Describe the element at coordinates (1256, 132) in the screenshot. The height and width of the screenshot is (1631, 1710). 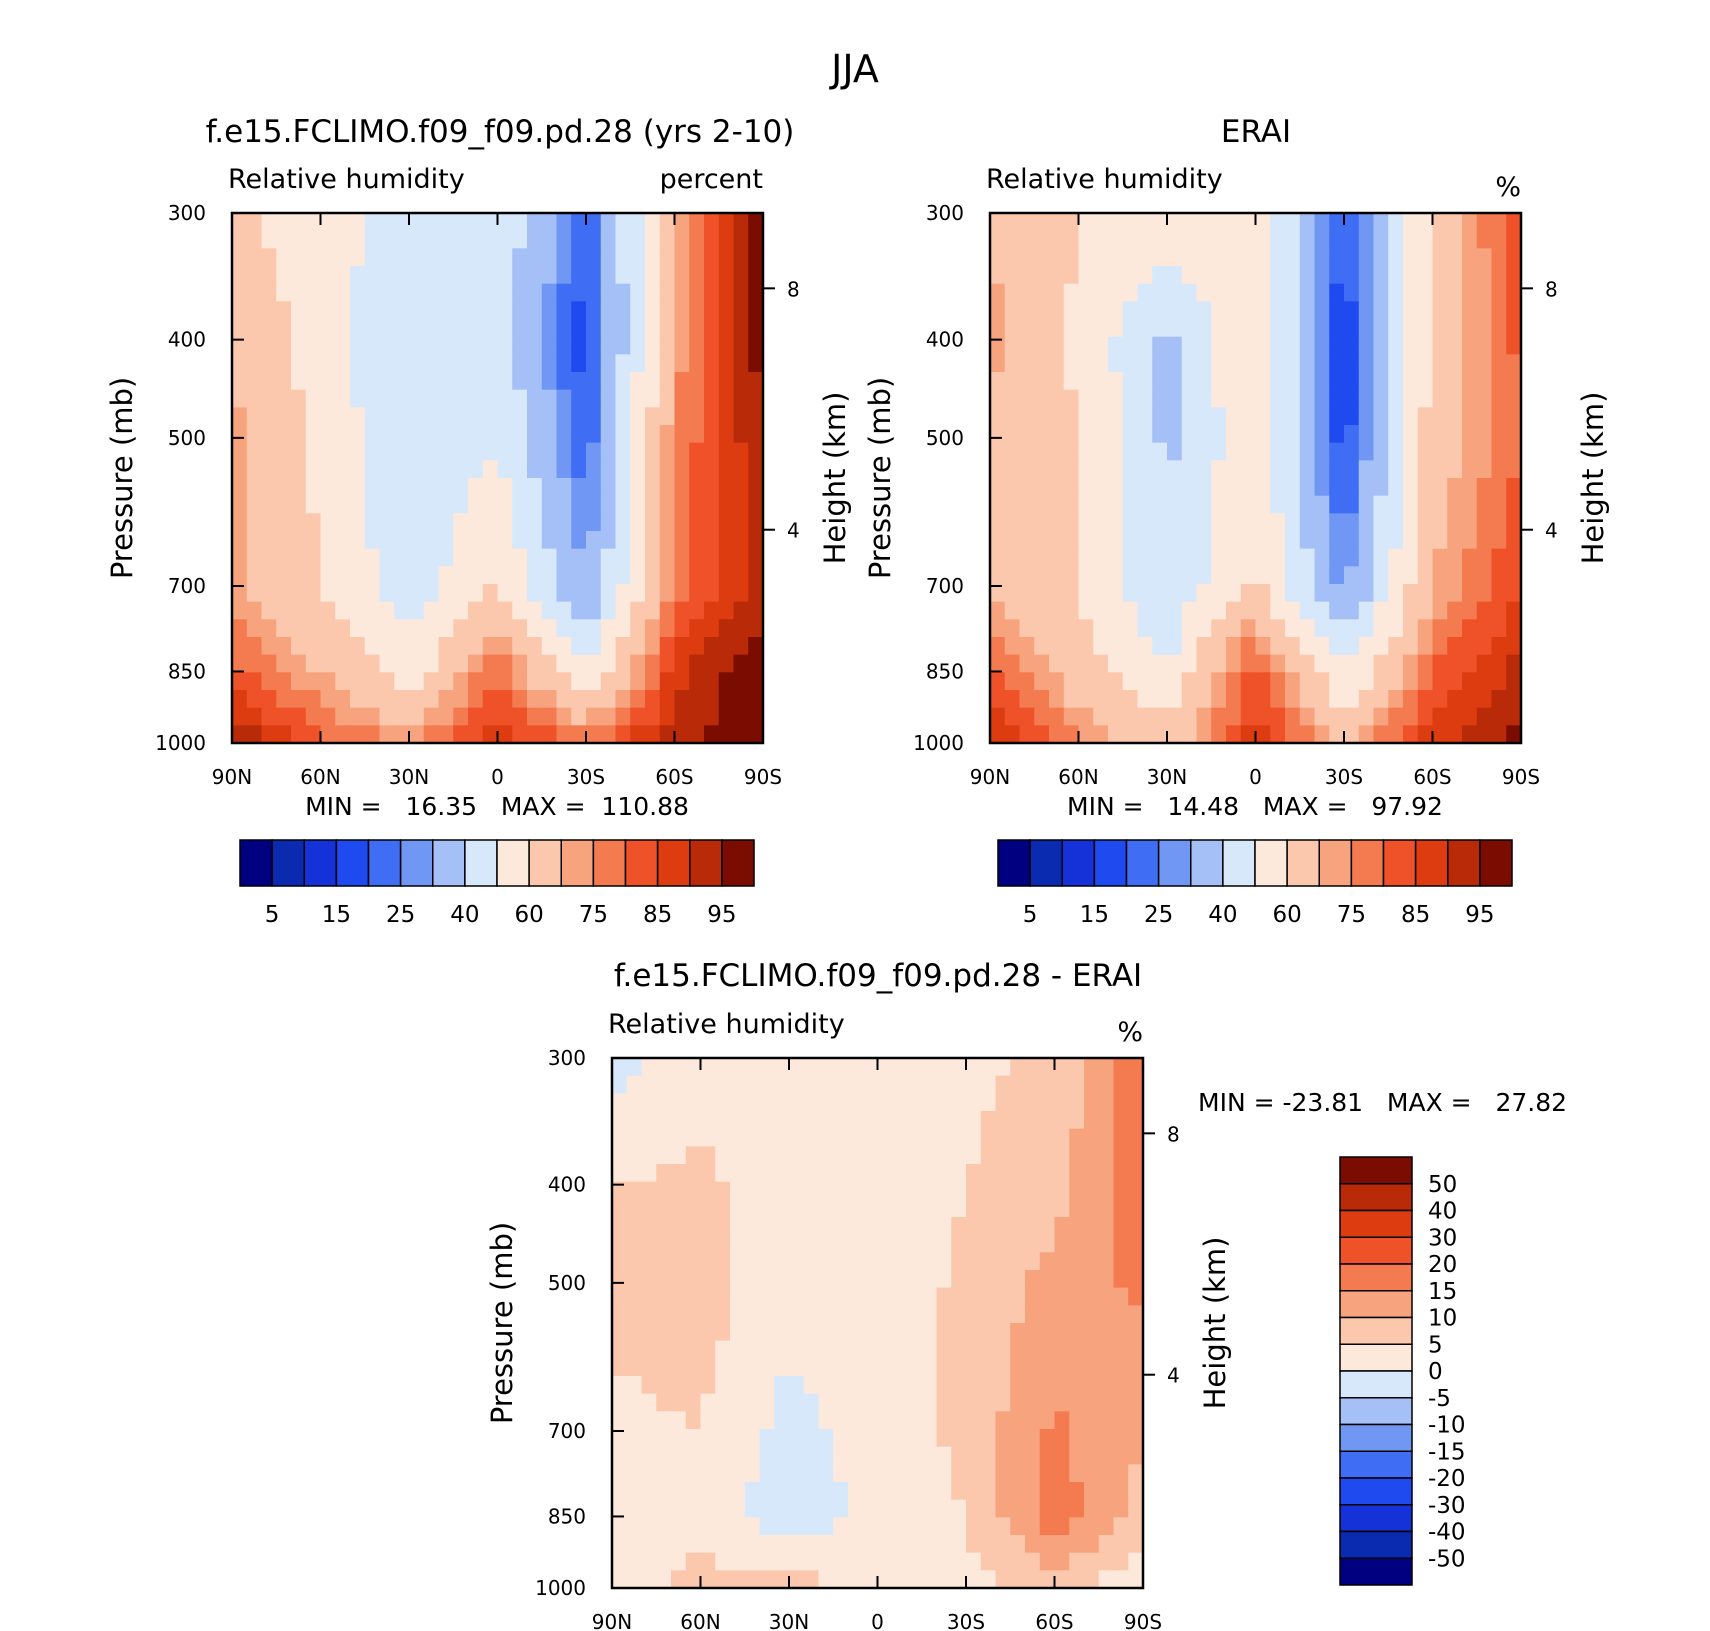
I see `panel-erai-title: ERAI` at that location.